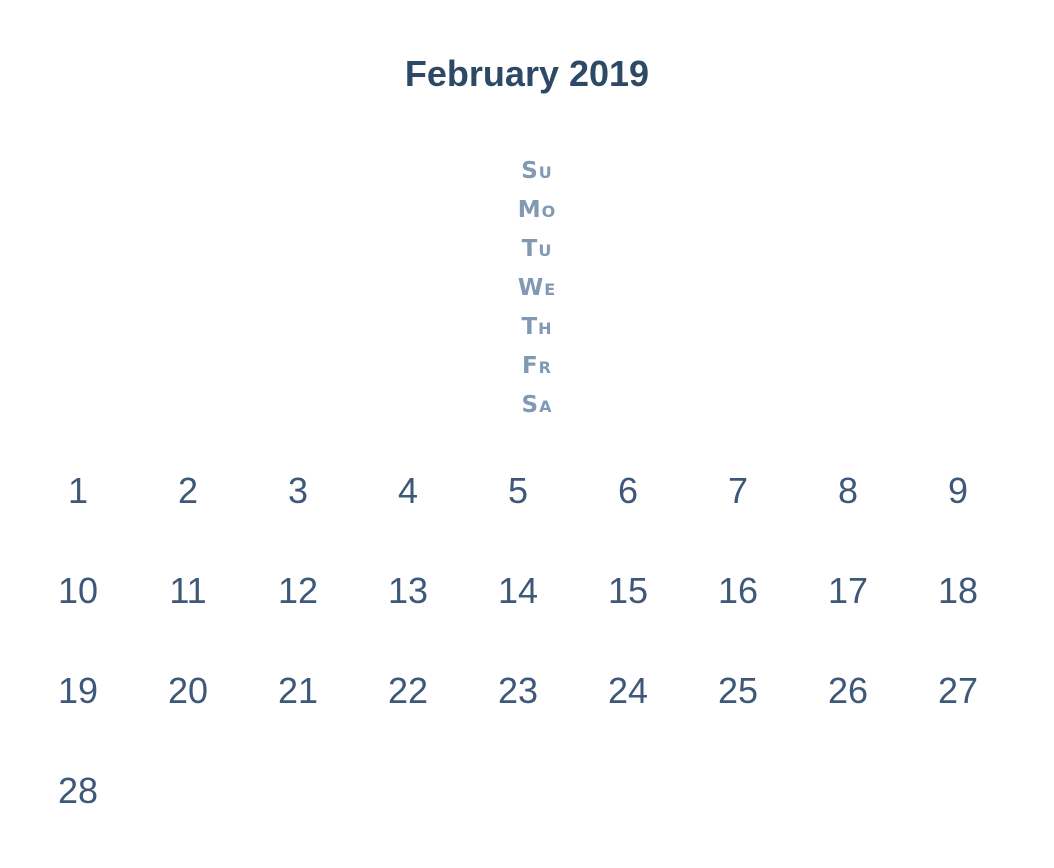  What do you see at coordinates (298, 590) in the screenshot?
I see `day-cell-12: 12` at bounding box center [298, 590].